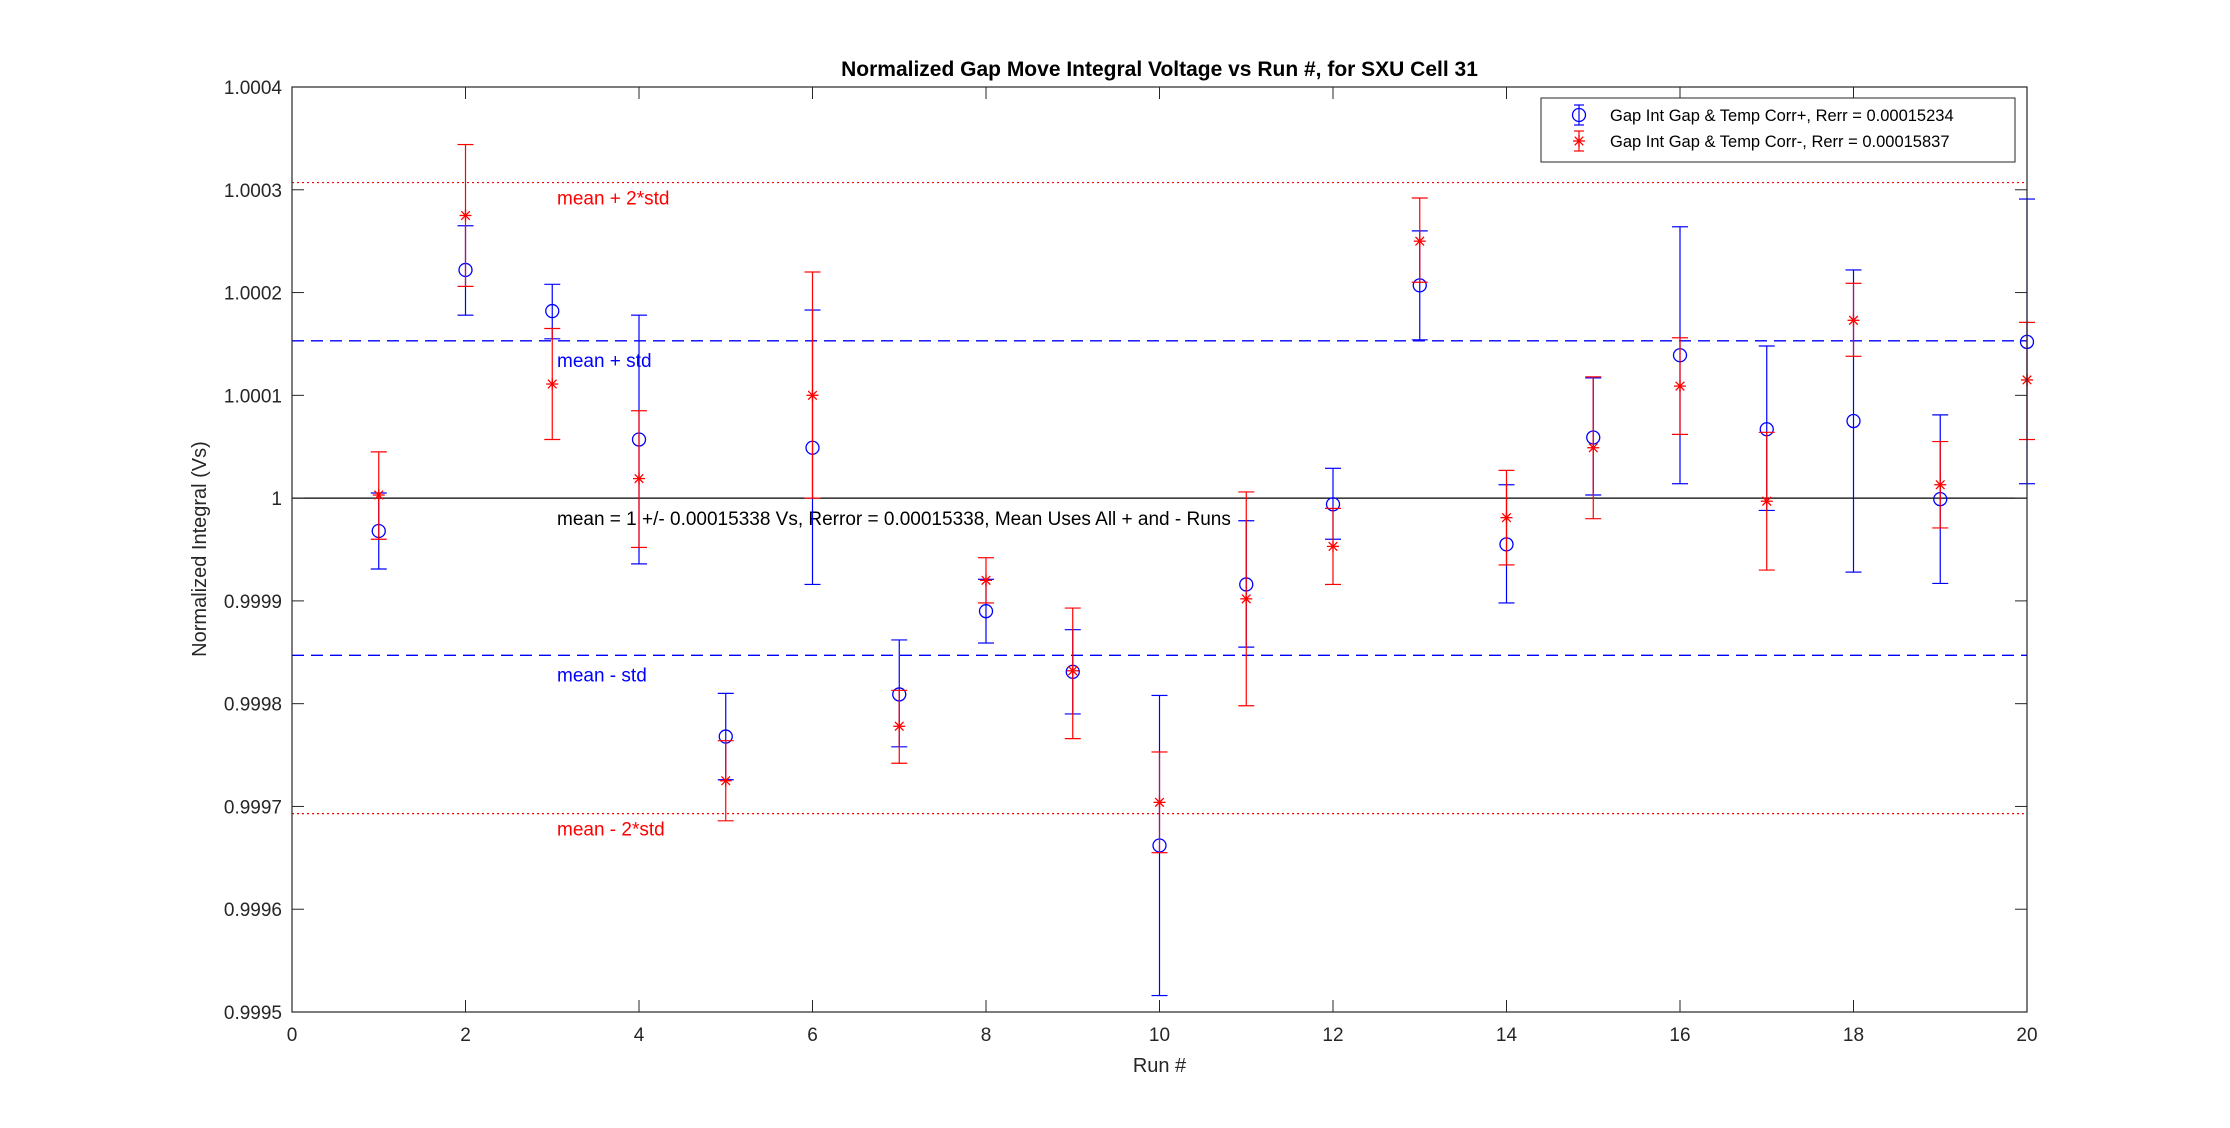 This screenshot has height=1128, width=2230. What do you see at coordinates (2026, 1035) in the screenshot?
I see `x-tick-label: 20` at bounding box center [2026, 1035].